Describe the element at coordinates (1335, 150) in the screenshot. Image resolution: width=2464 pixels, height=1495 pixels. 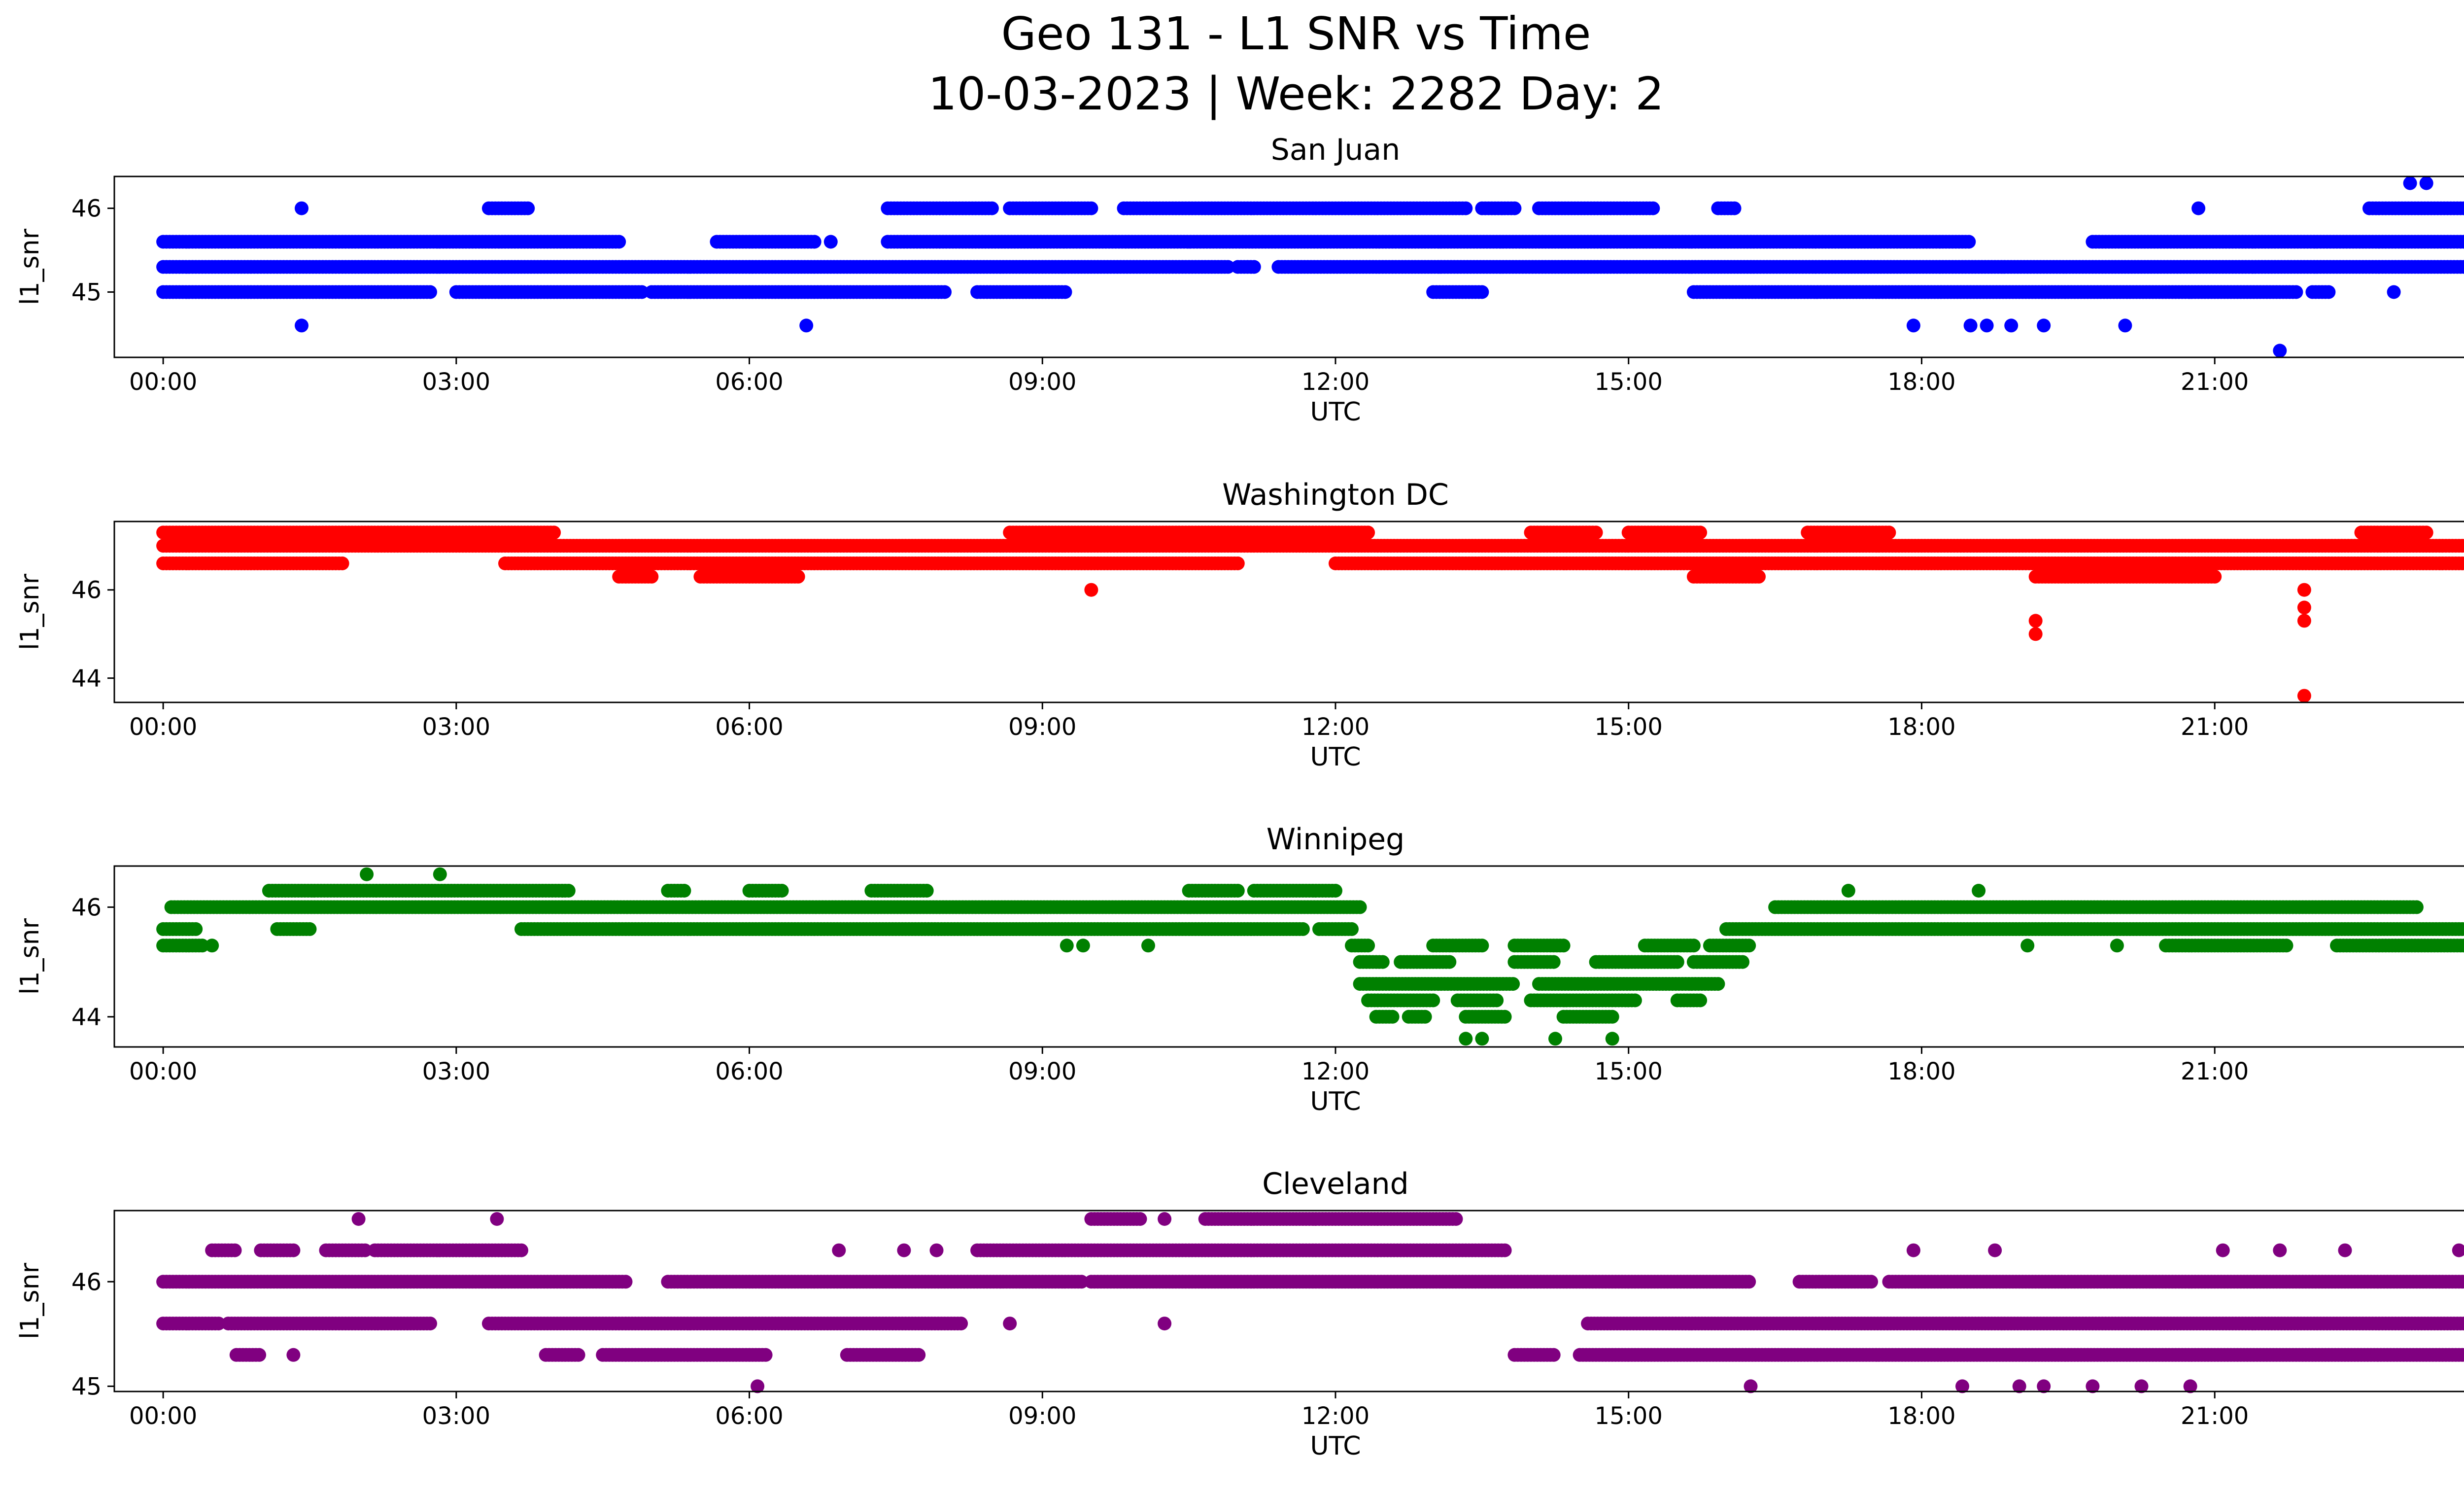
I see `subplot-title: San Juan` at that location.